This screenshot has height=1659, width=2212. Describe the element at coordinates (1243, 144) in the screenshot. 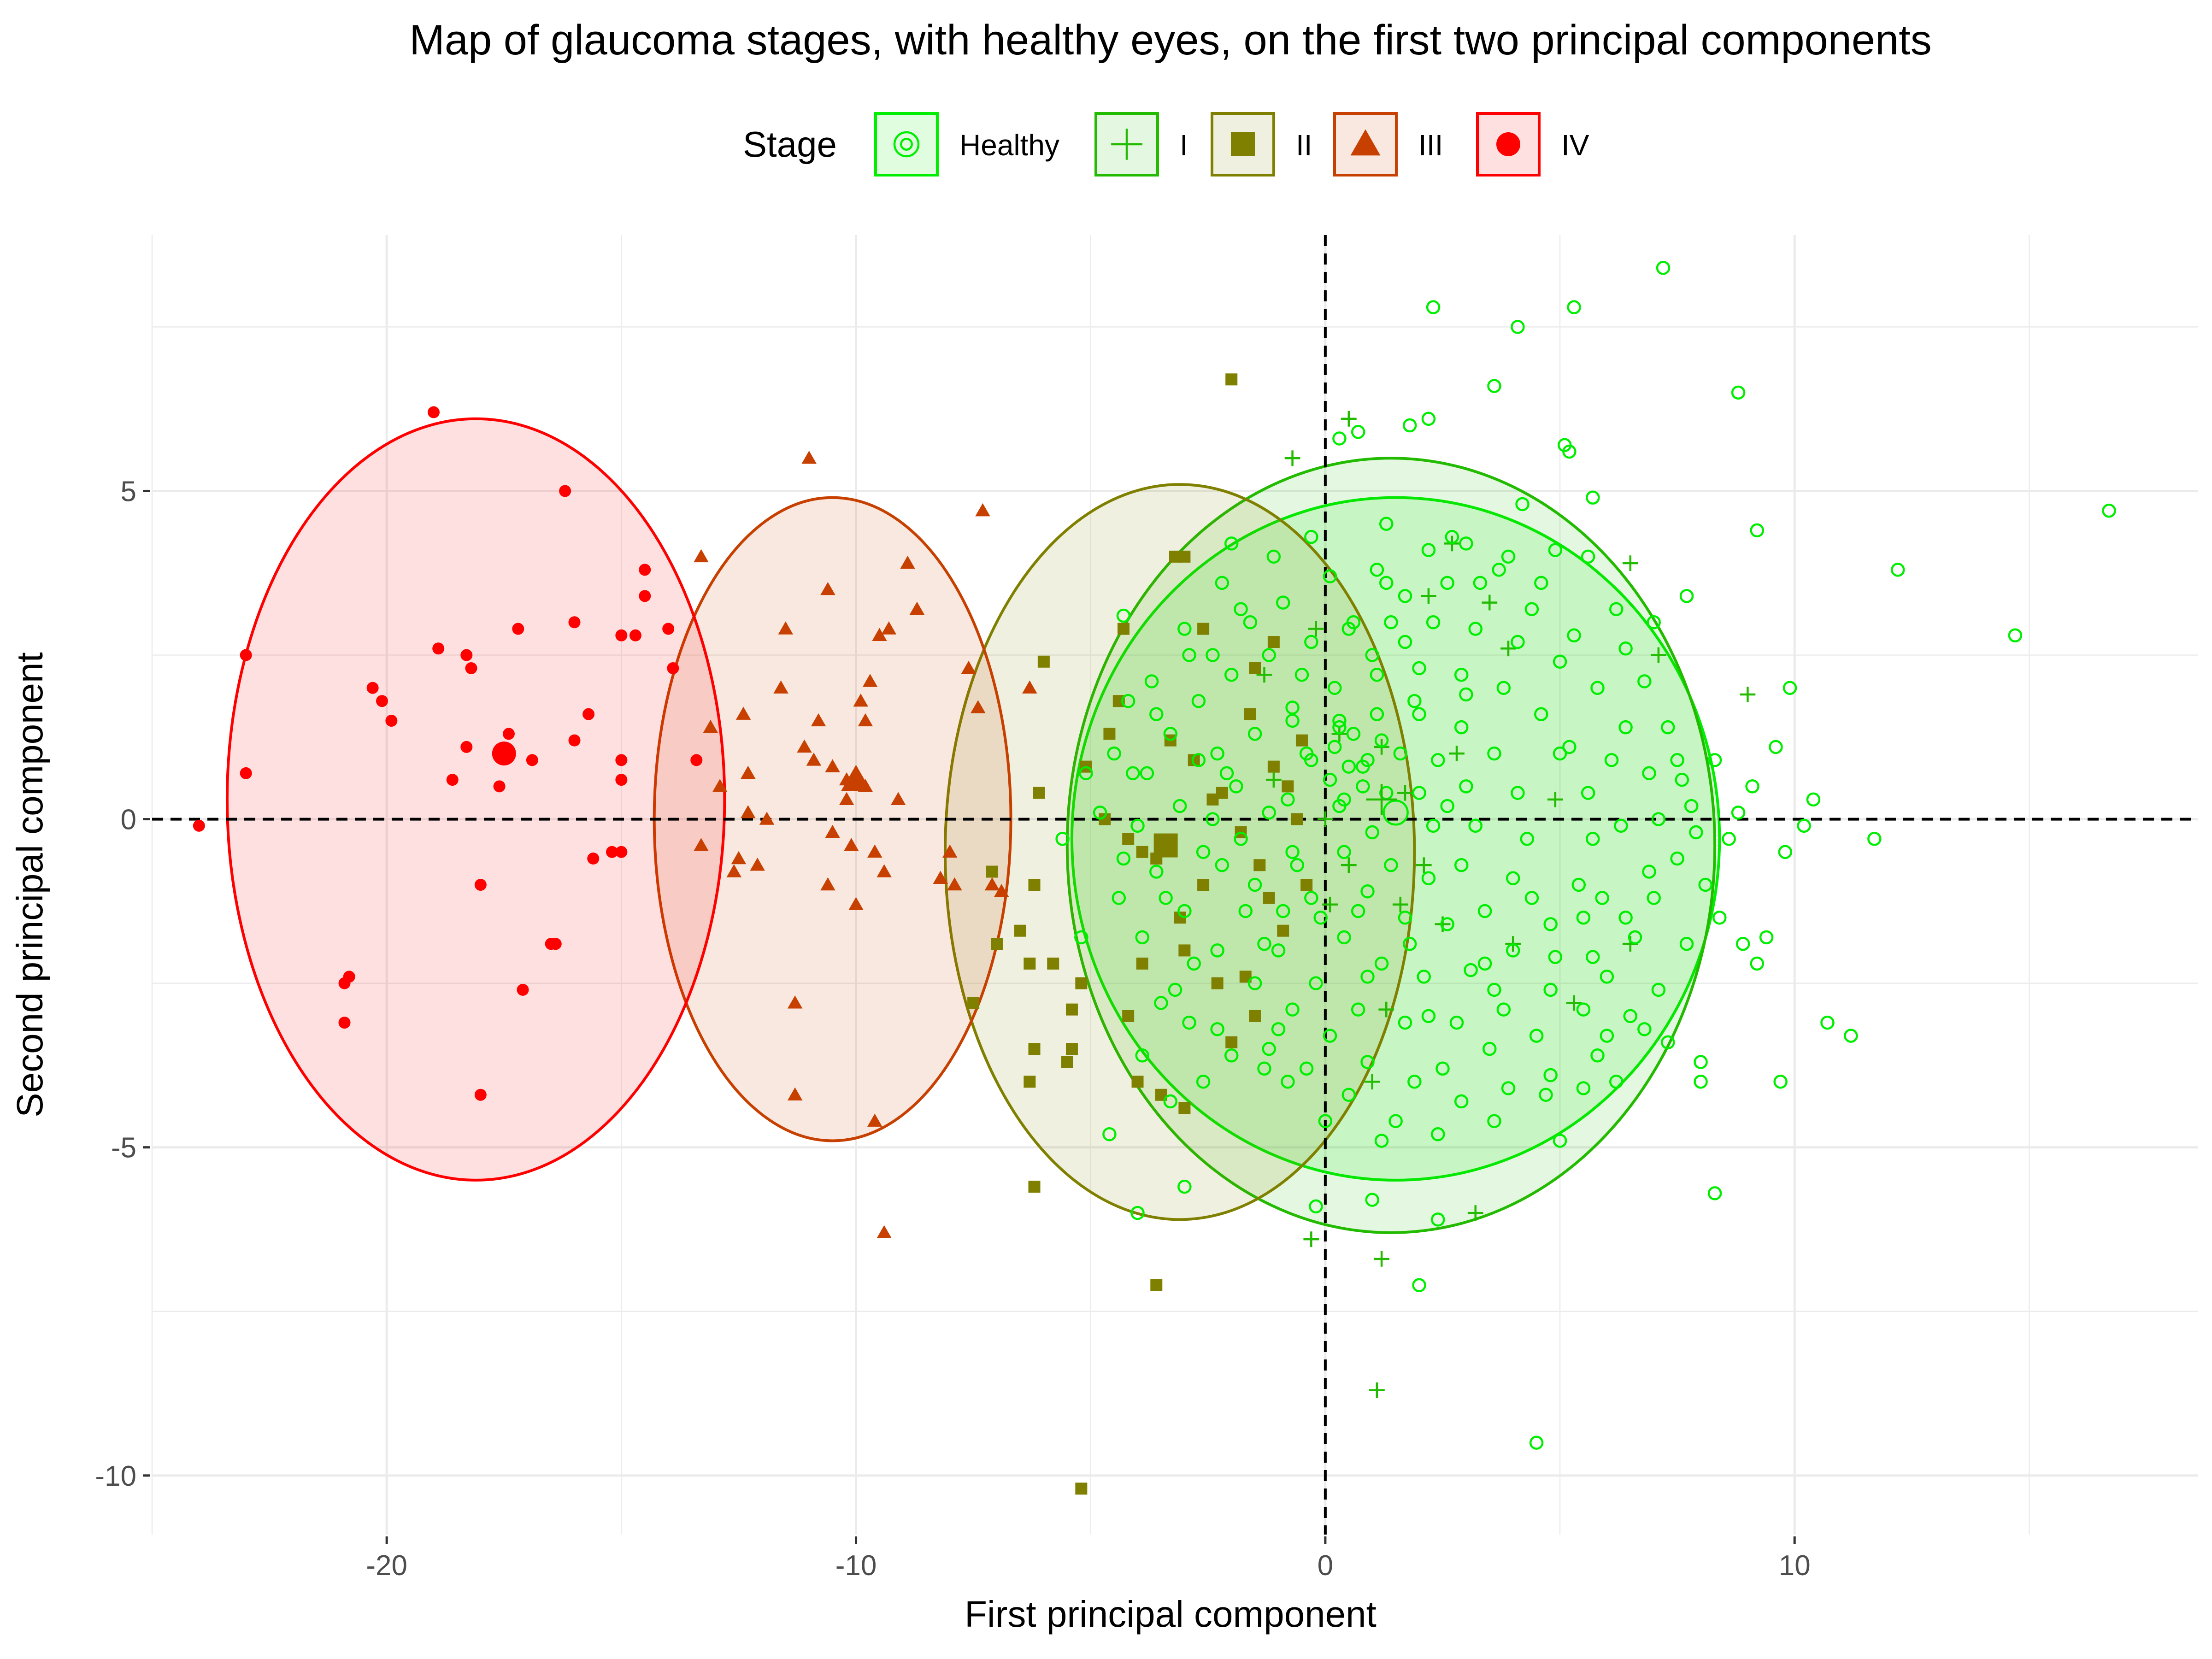

I see `legend-marker-ii` at that location.